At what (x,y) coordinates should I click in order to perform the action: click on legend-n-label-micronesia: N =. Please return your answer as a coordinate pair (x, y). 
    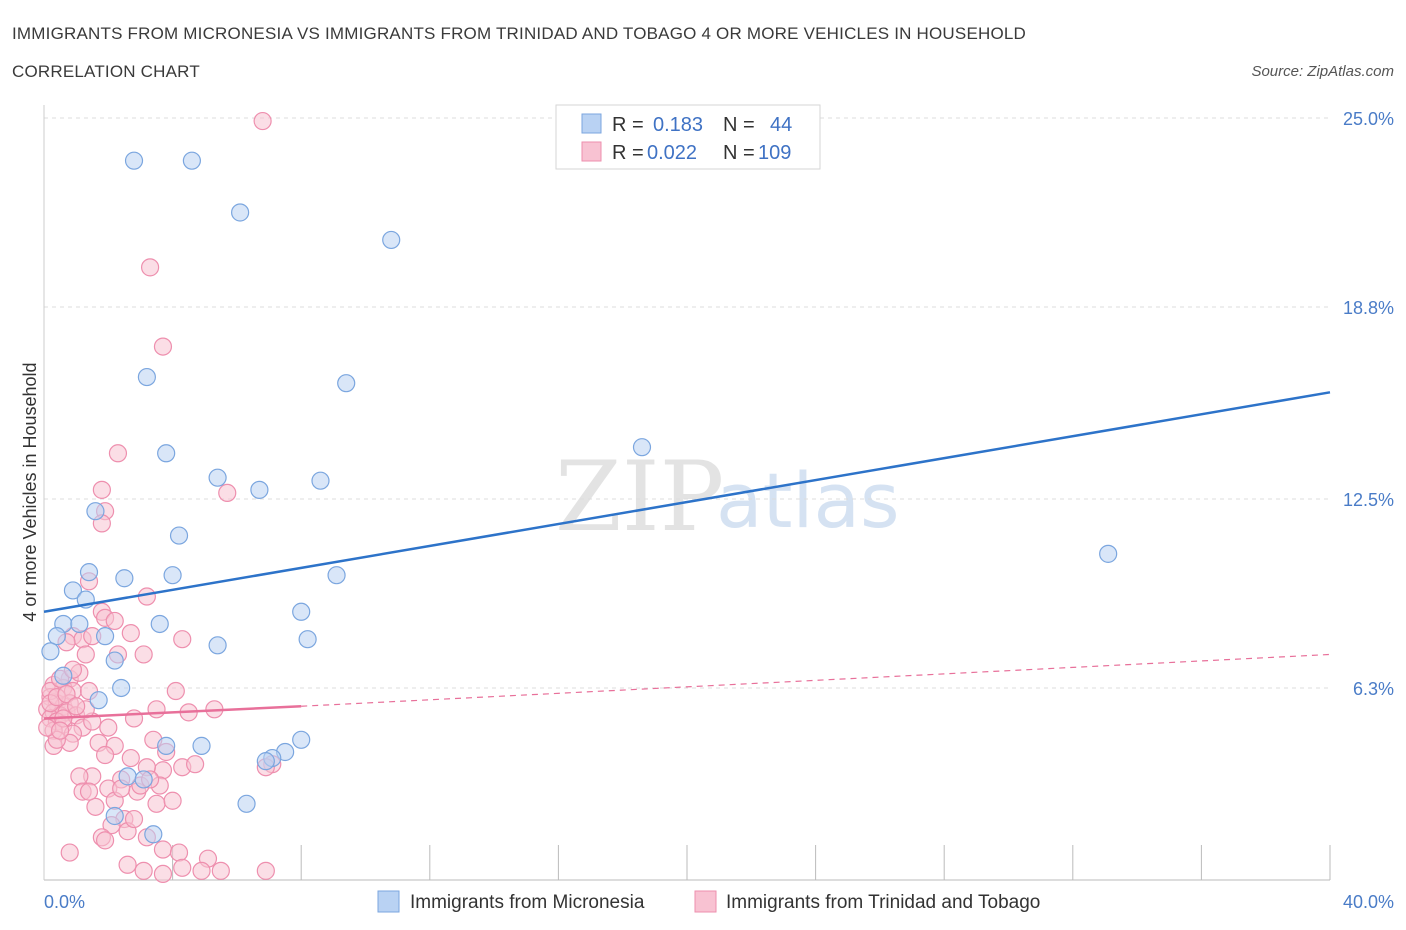
    Looking at the image, I should click on (739, 125).